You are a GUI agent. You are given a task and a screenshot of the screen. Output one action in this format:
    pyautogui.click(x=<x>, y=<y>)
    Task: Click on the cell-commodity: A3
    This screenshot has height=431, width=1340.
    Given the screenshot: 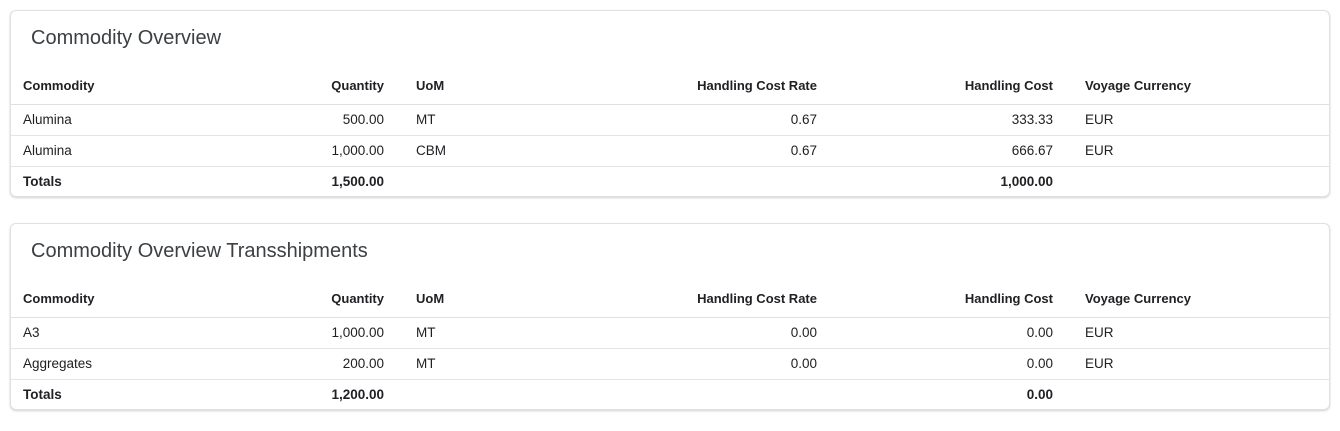 What is the action you would take?
    pyautogui.click(x=131, y=333)
    